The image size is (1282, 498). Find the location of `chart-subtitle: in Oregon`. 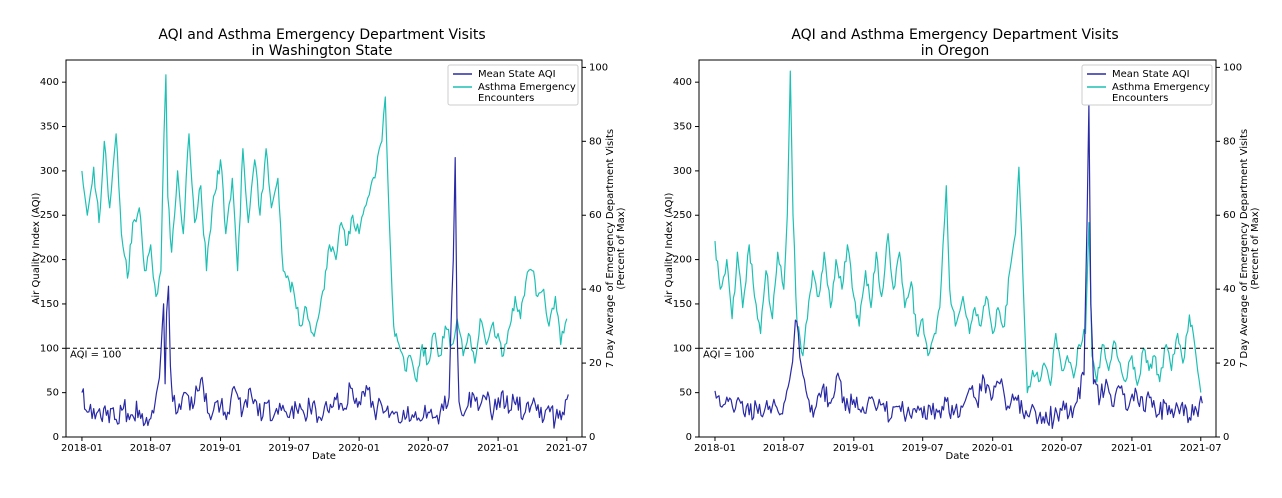

chart-subtitle: in Oregon is located at coordinates (955, 51).